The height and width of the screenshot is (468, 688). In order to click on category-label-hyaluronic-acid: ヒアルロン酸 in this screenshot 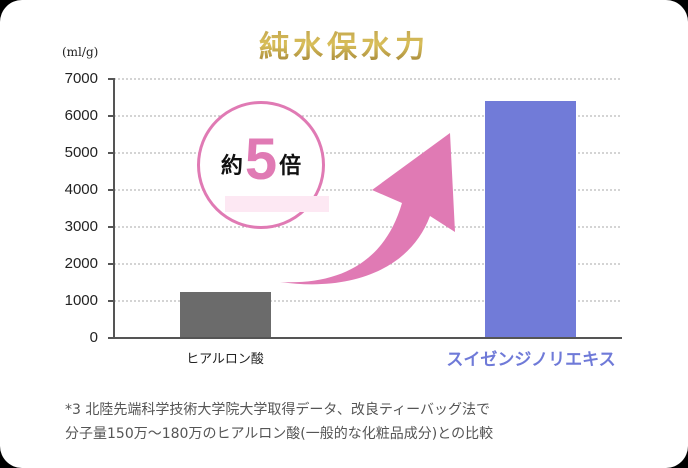, I will do `click(225, 359)`.